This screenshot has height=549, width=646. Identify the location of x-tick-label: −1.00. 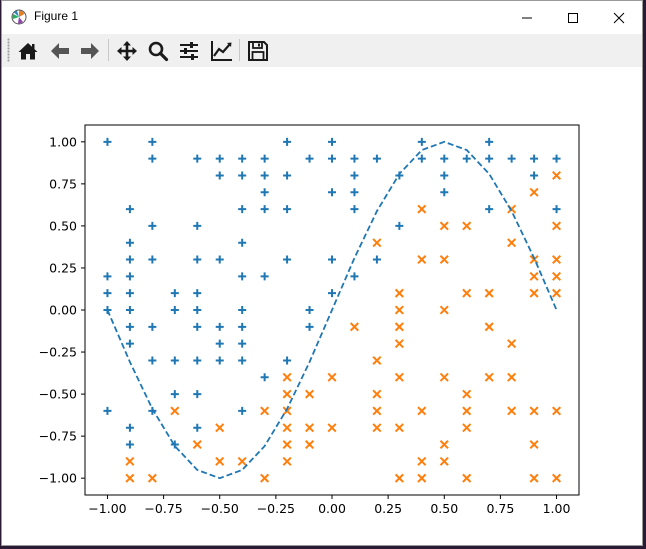
(107, 508).